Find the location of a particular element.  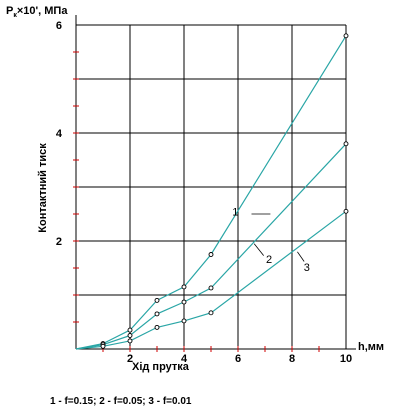

curve-label-2: 2 is located at coordinates (269, 260).